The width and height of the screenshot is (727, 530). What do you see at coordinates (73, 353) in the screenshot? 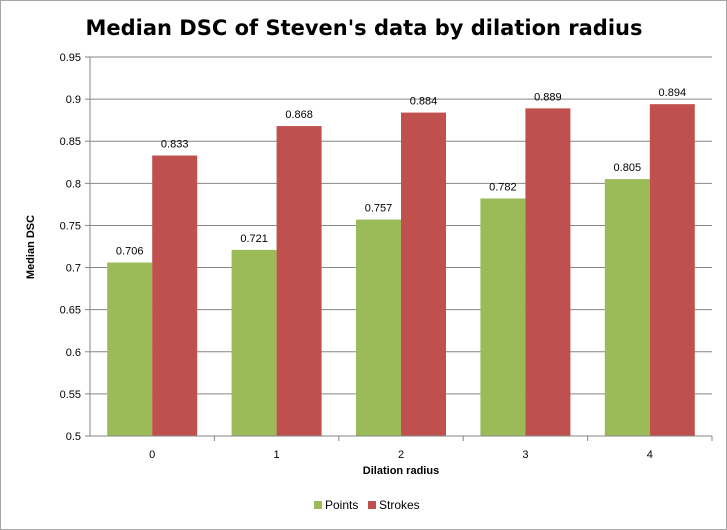
I see `y-tick-label: 0.6` at bounding box center [73, 353].